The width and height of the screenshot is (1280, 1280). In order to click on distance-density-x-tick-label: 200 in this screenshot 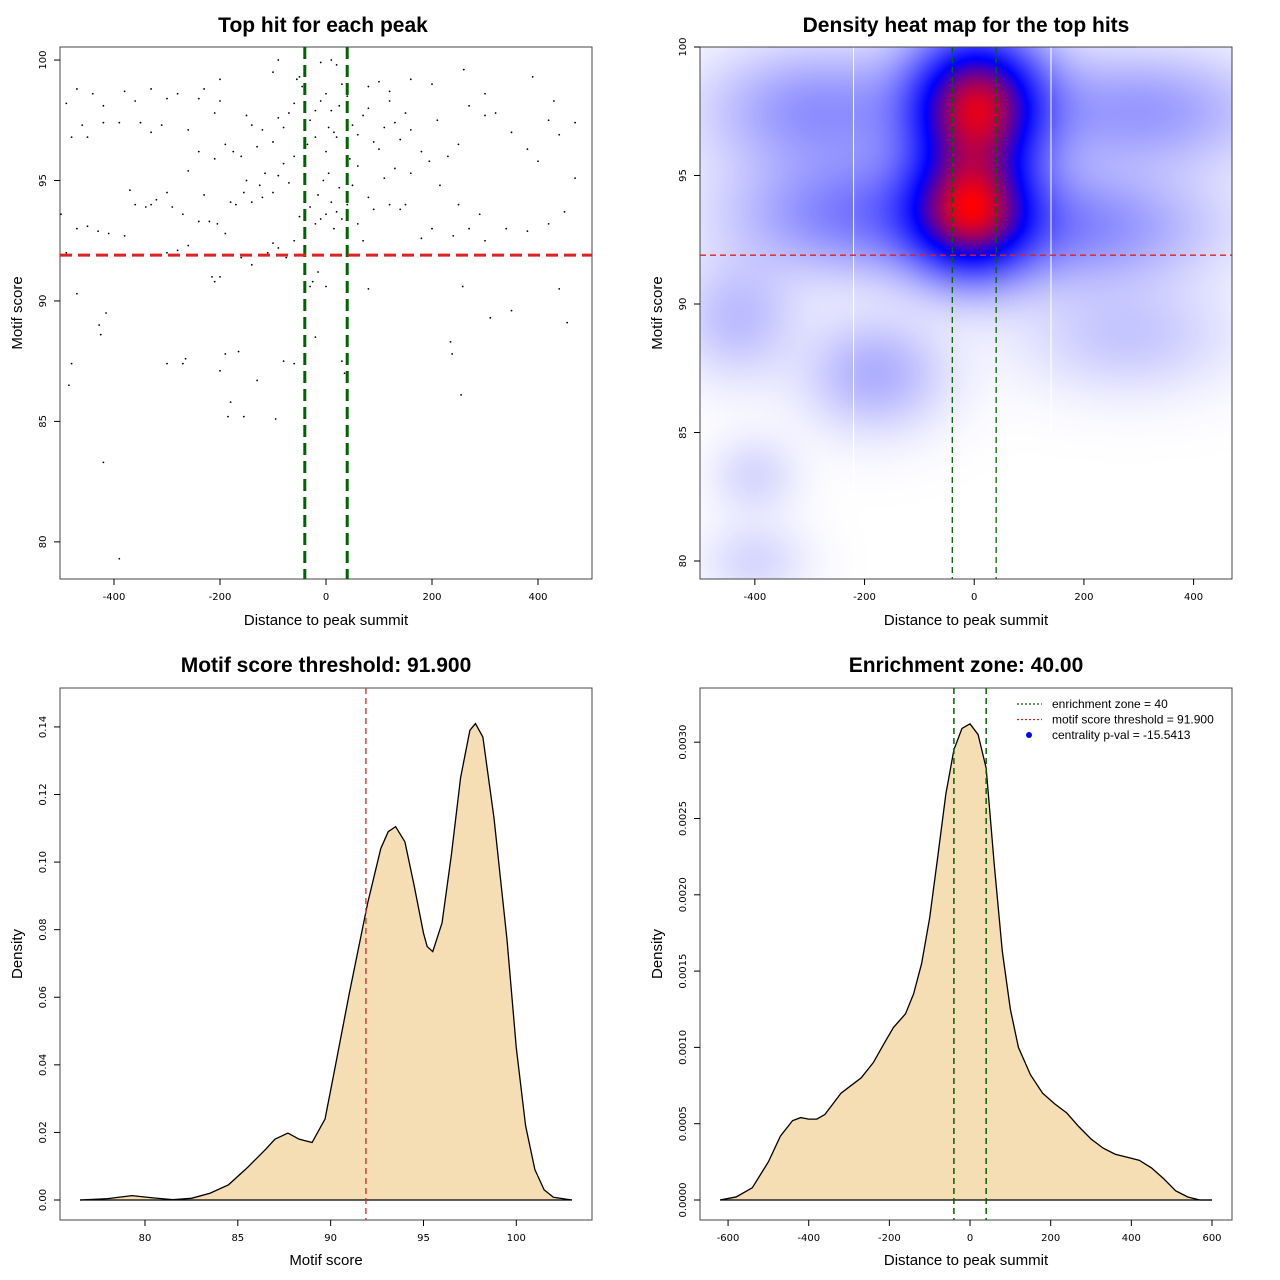, I will do `click(1050, 1238)`.